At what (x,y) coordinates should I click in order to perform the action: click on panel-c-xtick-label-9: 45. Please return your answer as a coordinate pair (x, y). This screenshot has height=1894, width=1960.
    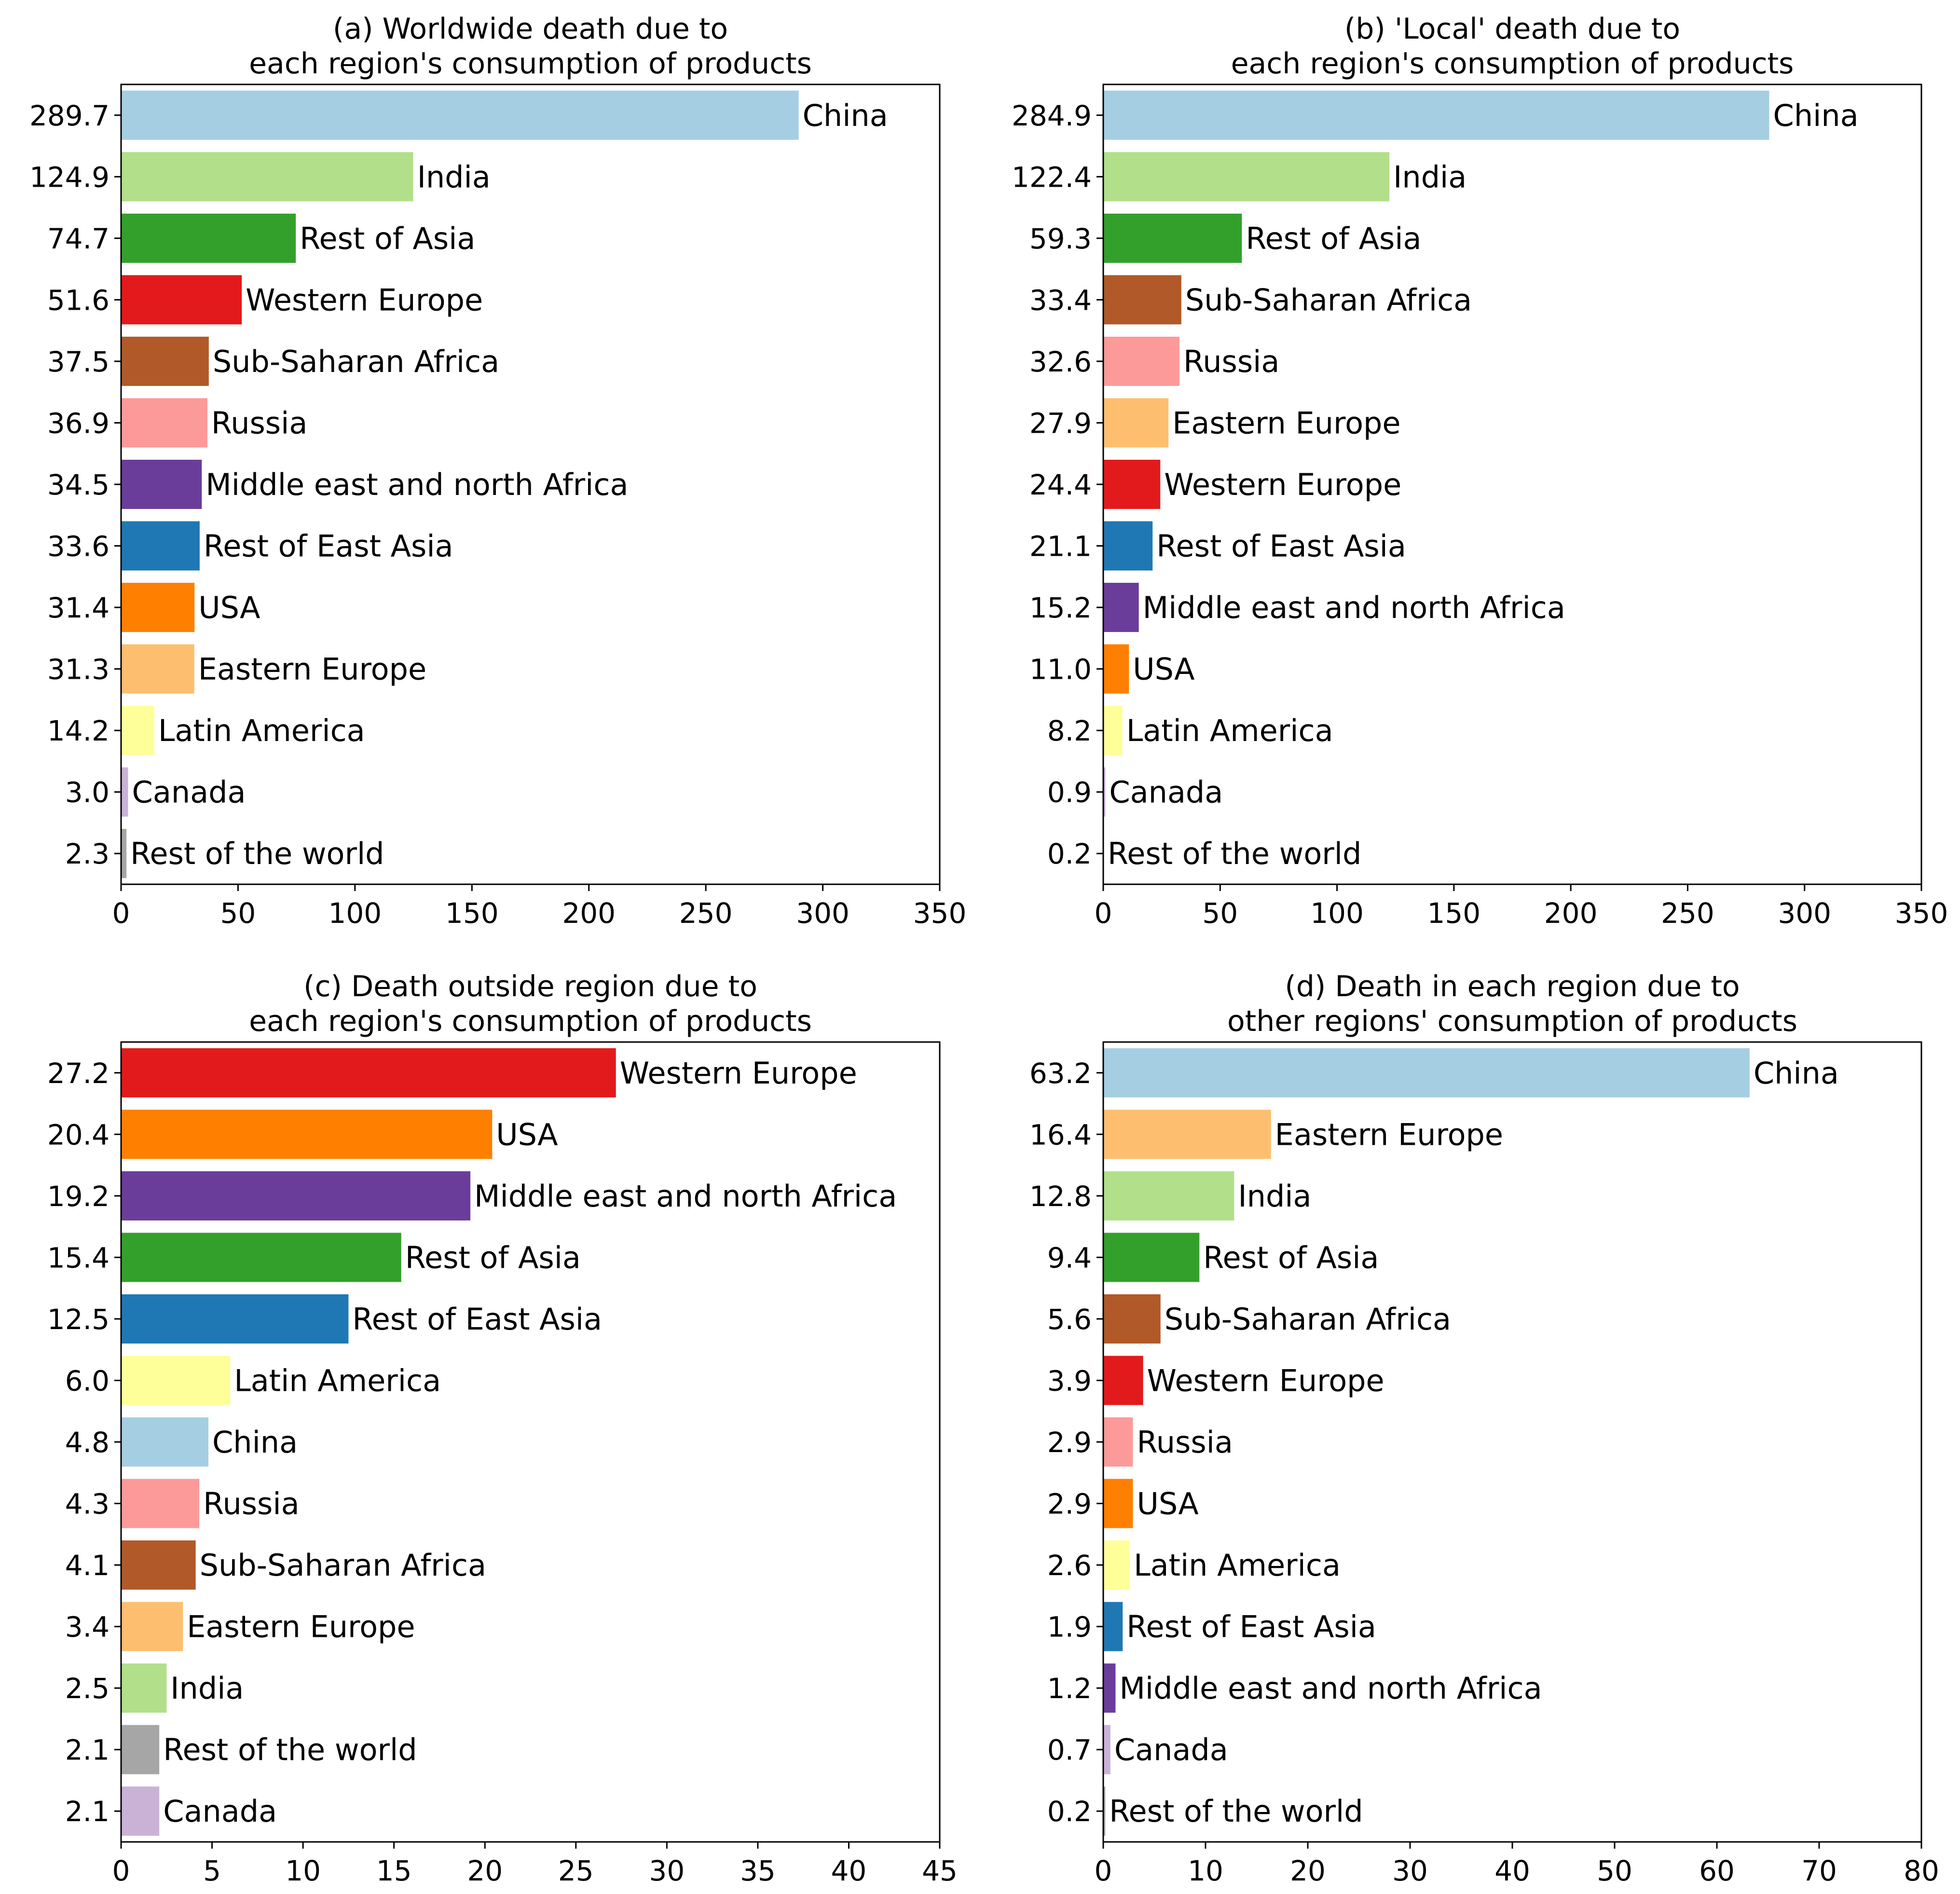
    Looking at the image, I should click on (940, 1870).